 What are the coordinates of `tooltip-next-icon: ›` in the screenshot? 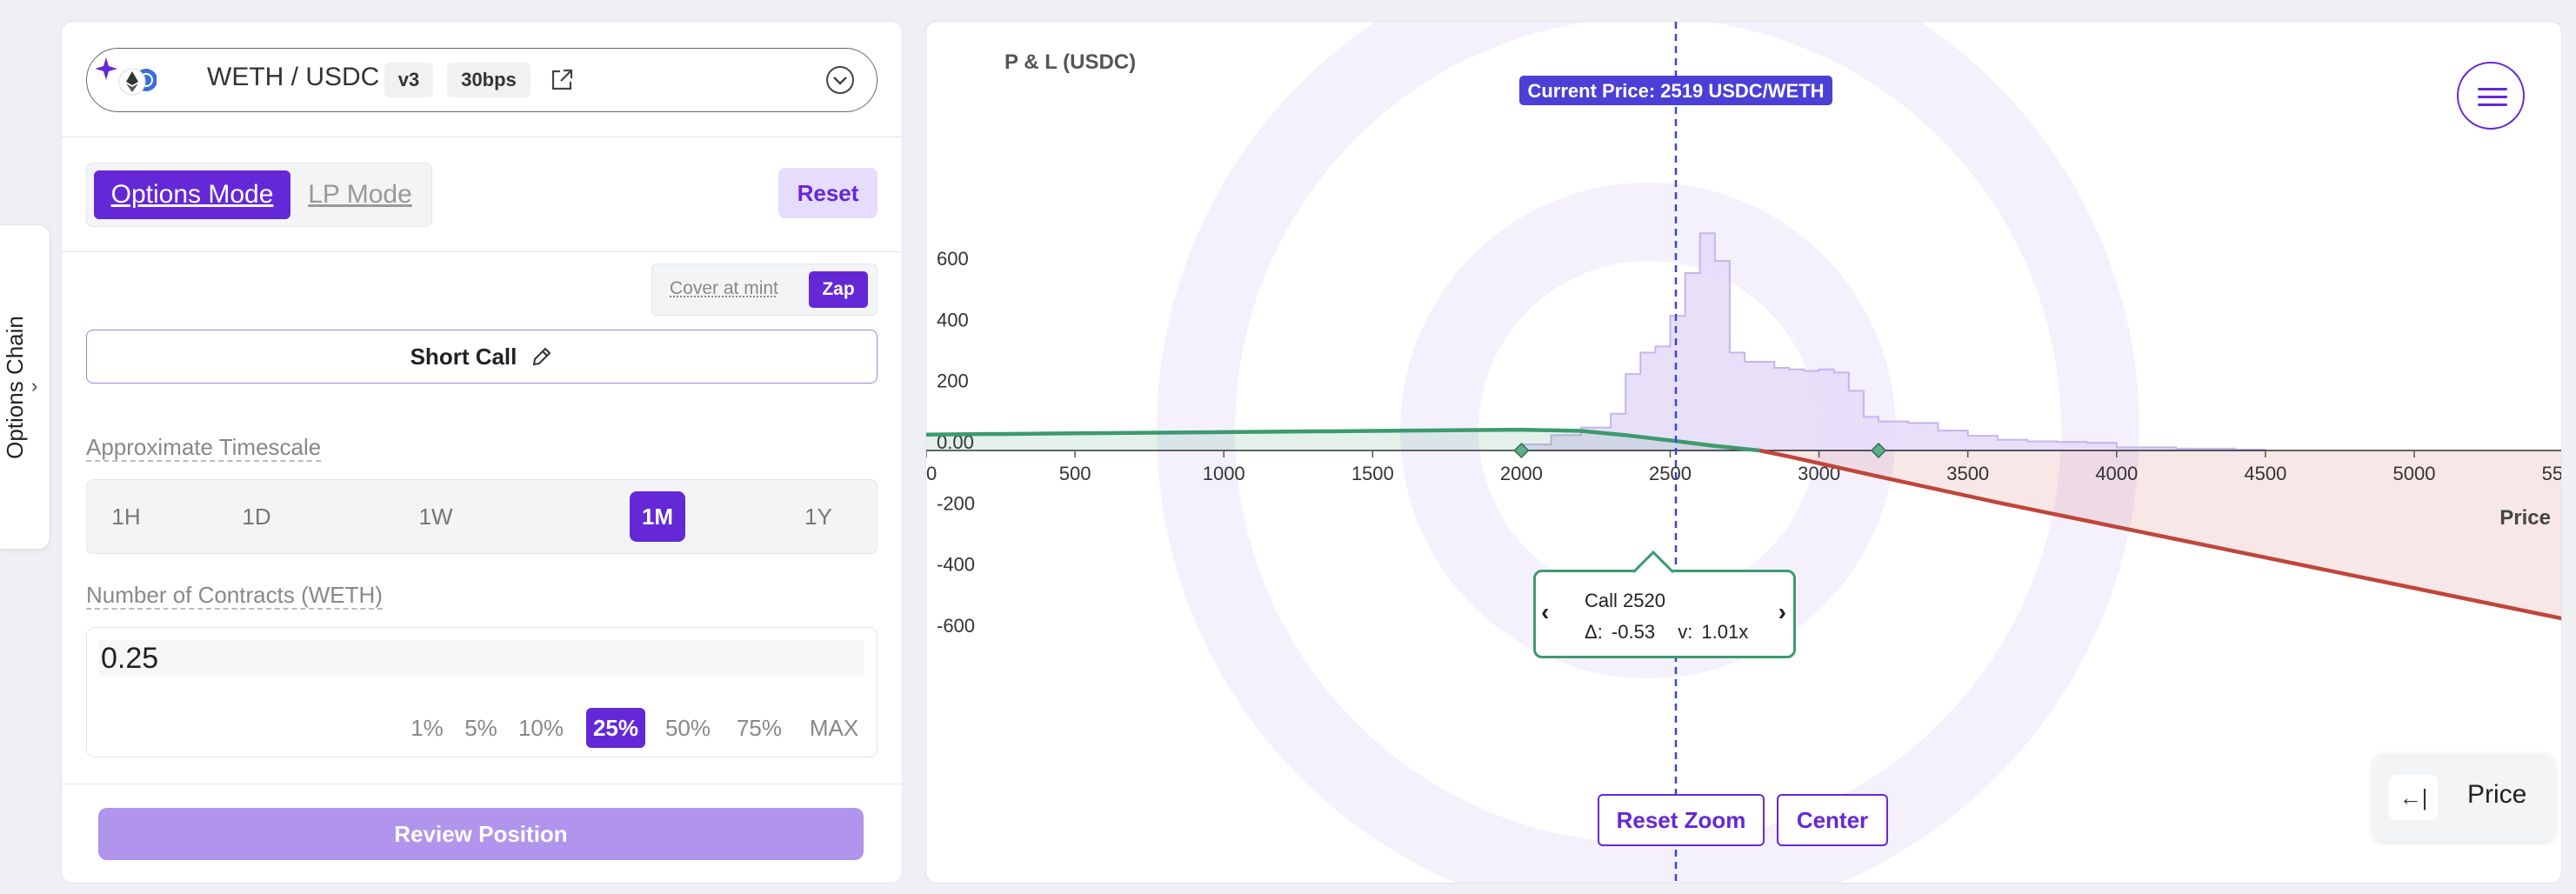 It's located at (1782, 611).